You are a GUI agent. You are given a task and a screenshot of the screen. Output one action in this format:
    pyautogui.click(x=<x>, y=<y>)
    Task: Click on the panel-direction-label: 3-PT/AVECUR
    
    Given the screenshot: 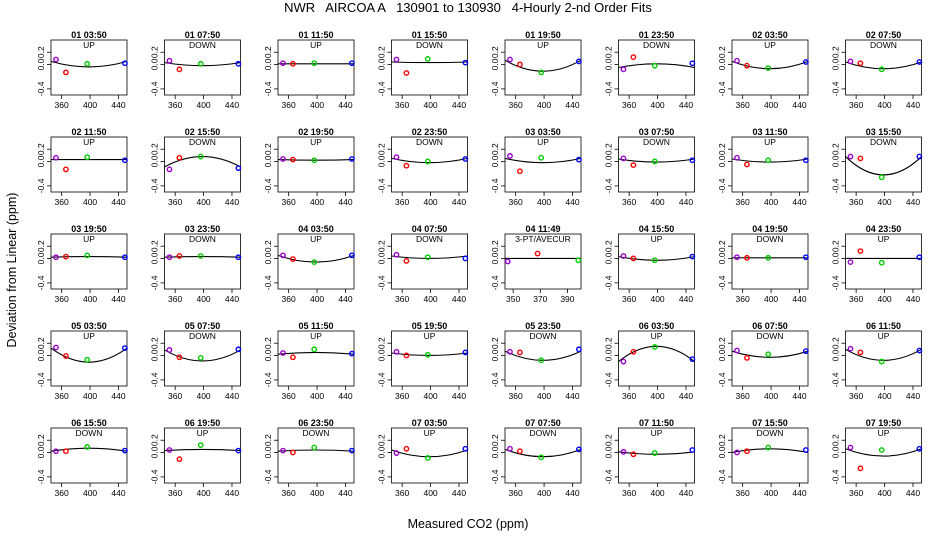 What is the action you would take?
    pyautogui.click(x=543, y=239)
    